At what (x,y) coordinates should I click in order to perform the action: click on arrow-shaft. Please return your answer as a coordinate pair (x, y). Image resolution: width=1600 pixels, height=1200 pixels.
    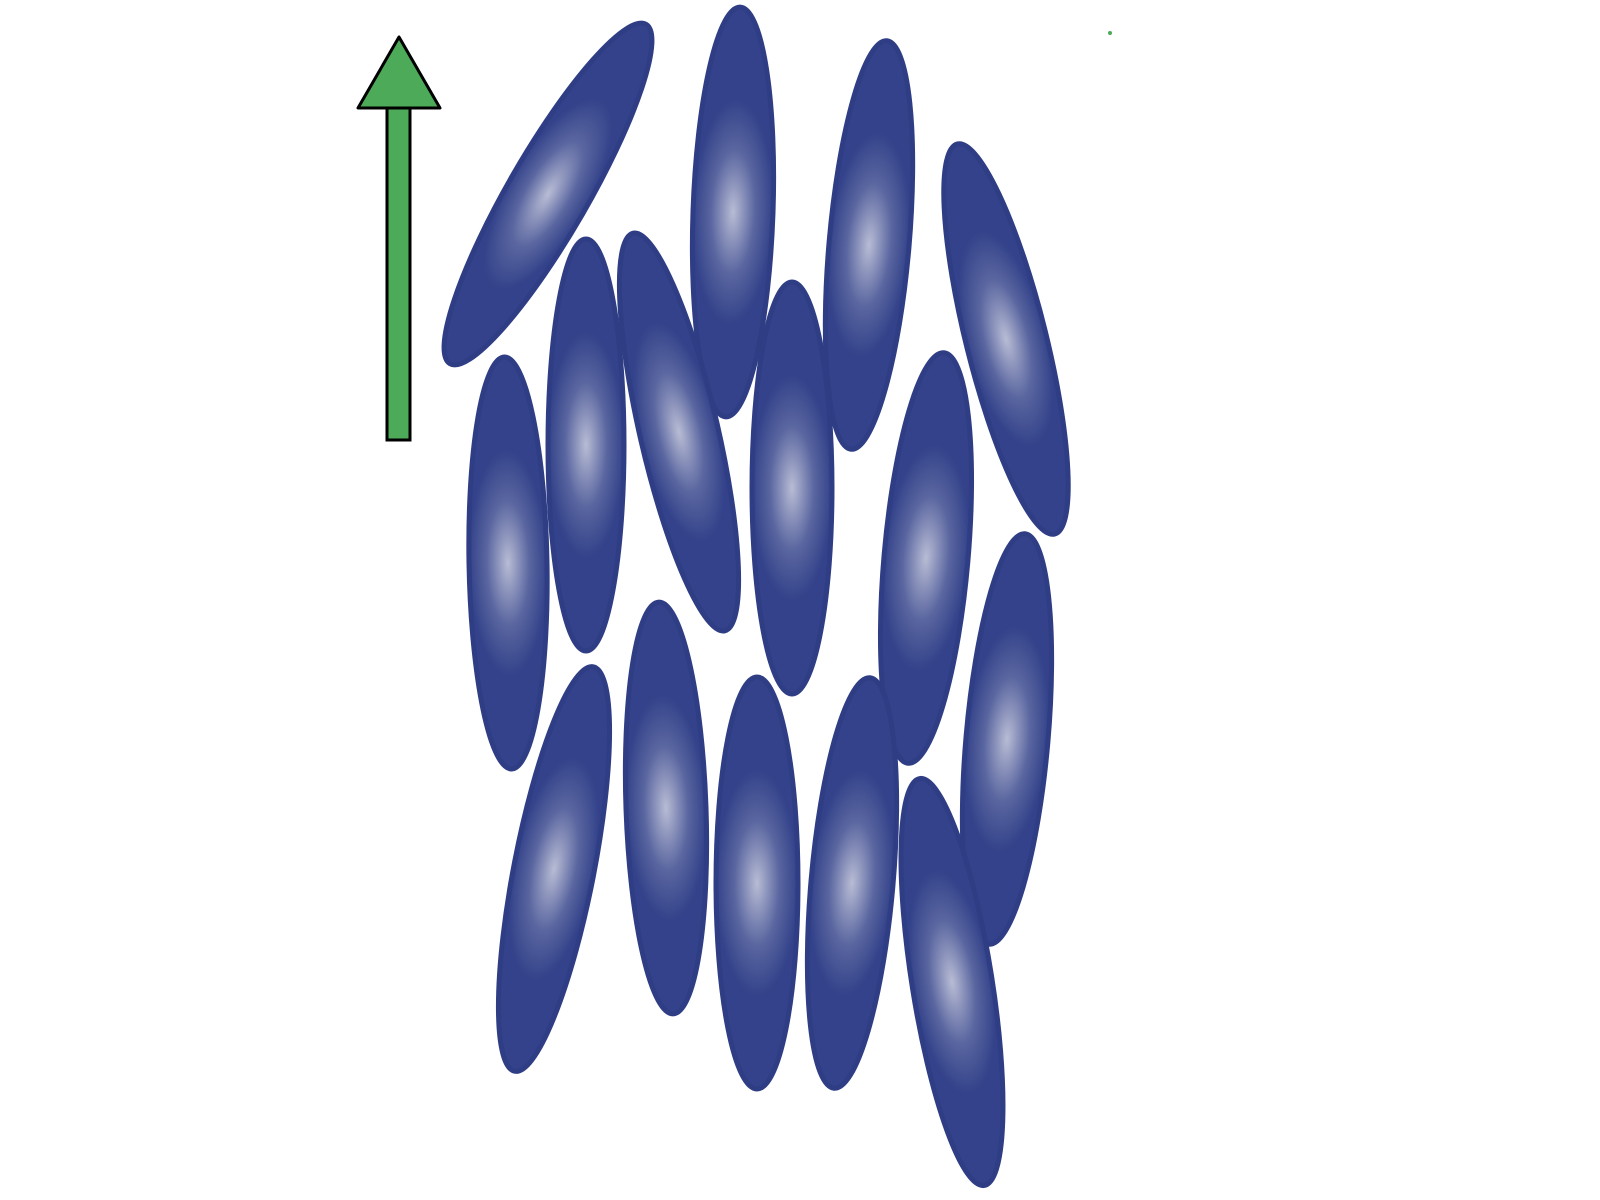
    Looking at the image, I should click on (398, 272).